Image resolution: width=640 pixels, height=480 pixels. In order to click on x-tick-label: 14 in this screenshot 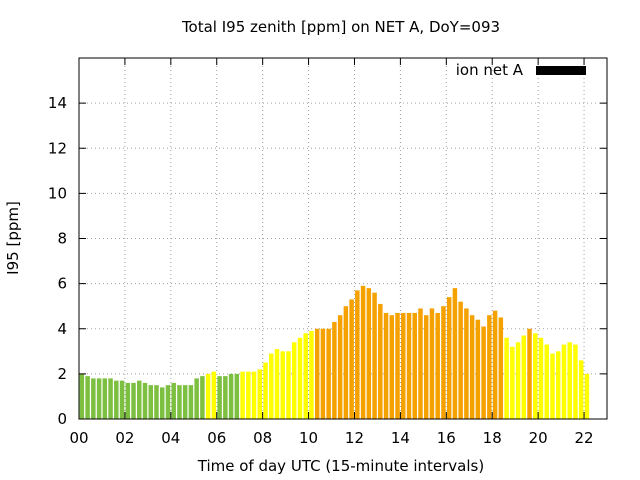, I will do `click(400, 438)`.